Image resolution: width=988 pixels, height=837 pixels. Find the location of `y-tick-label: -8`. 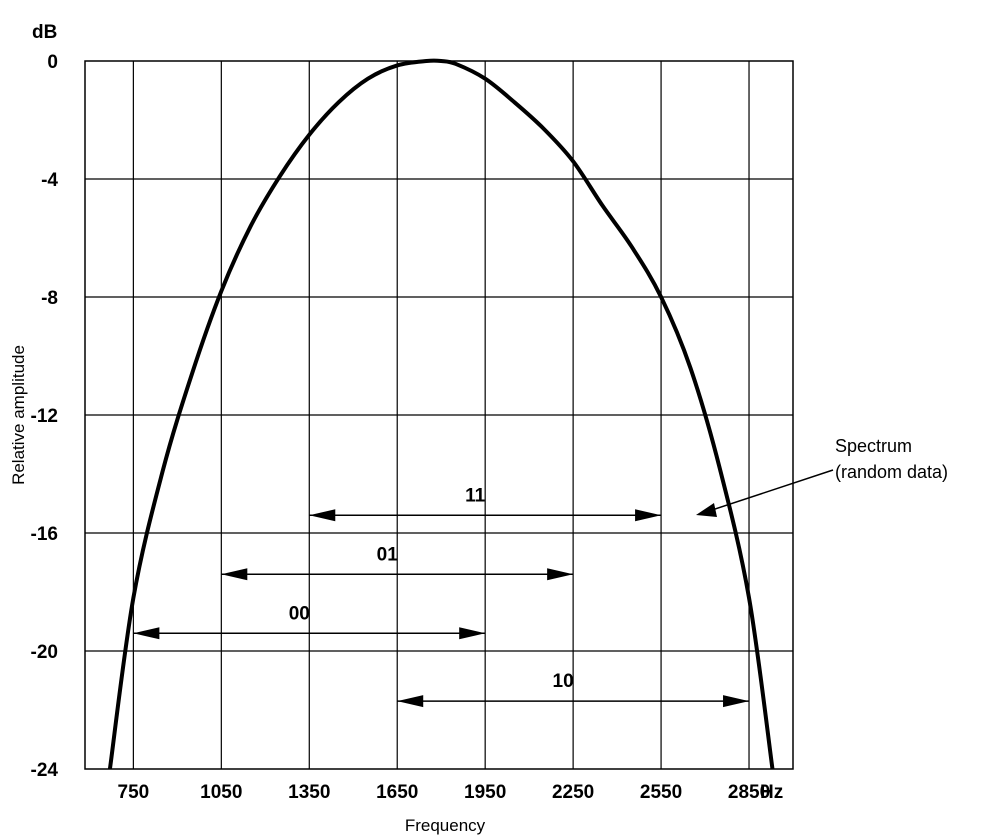

y-tick-label: -8 is located at coordinates (49, 298).